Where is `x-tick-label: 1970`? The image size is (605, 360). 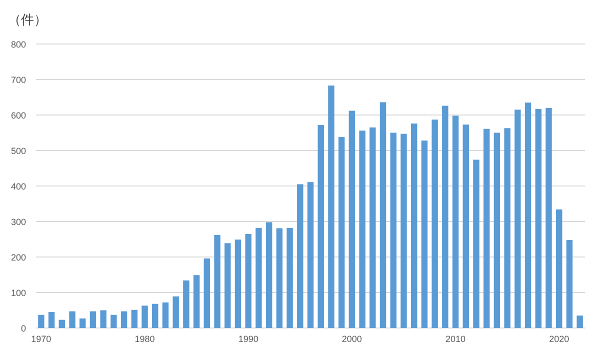 x-tick-label: 1970 is located at coordinates (41, 339).